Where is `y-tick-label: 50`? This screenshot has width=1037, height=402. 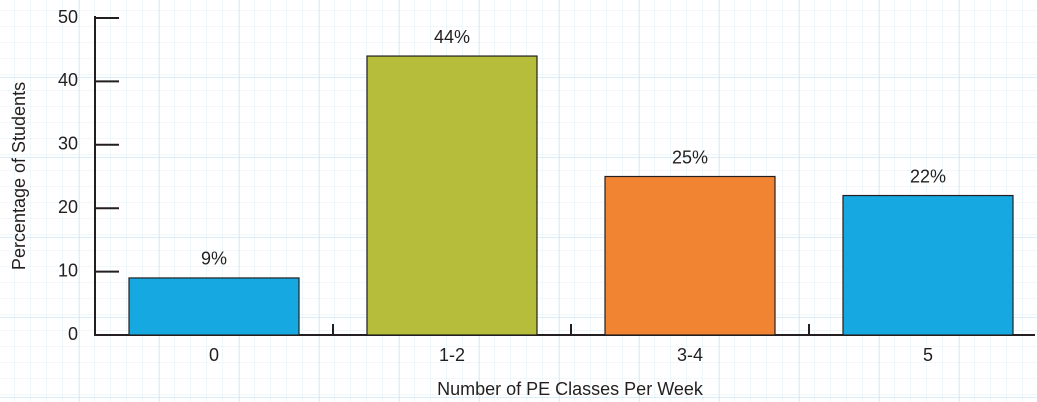
y-tick-label: 50 is located at coordinates (68, 17).